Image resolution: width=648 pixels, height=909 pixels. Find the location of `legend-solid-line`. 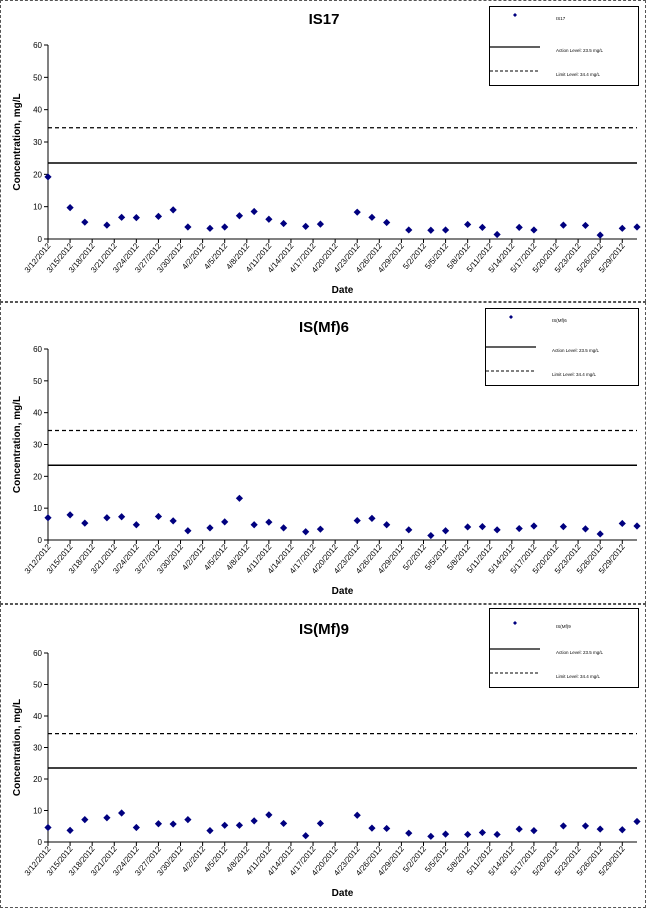

legend-solid-line is located at coordinates (511, 347).